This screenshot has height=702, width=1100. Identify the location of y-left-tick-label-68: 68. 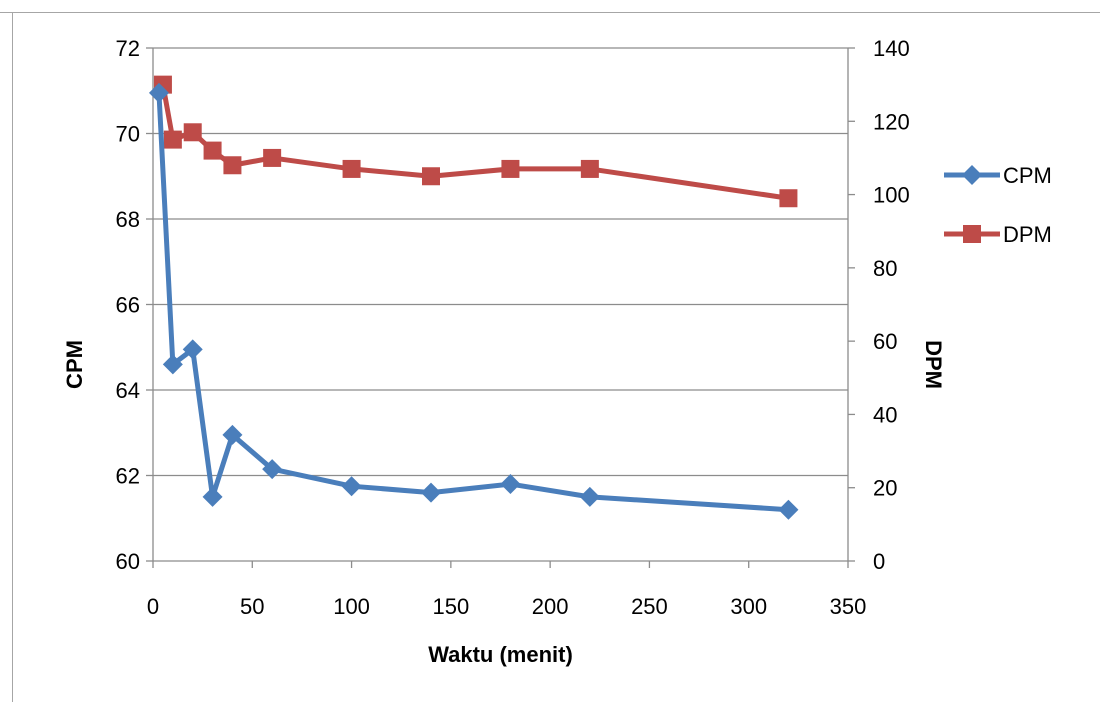
(128, 219).